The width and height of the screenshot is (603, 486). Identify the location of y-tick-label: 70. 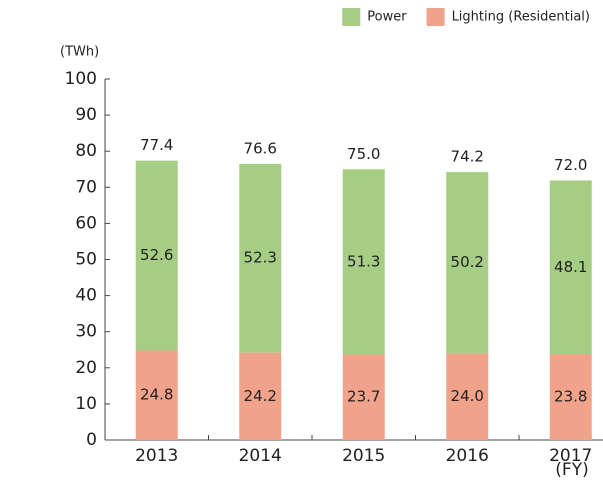
(86, 187).